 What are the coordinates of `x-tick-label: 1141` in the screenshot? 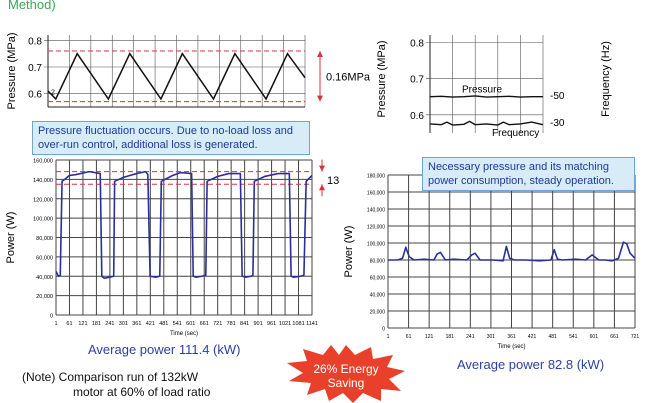 It's located at (312, 324).